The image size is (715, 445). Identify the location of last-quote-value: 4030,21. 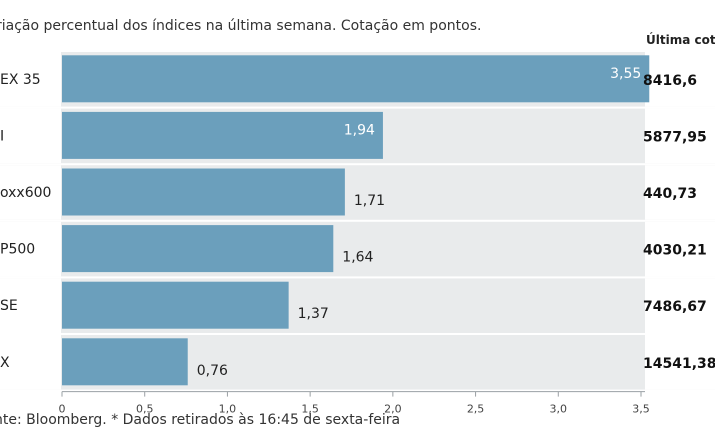
(675, 251).